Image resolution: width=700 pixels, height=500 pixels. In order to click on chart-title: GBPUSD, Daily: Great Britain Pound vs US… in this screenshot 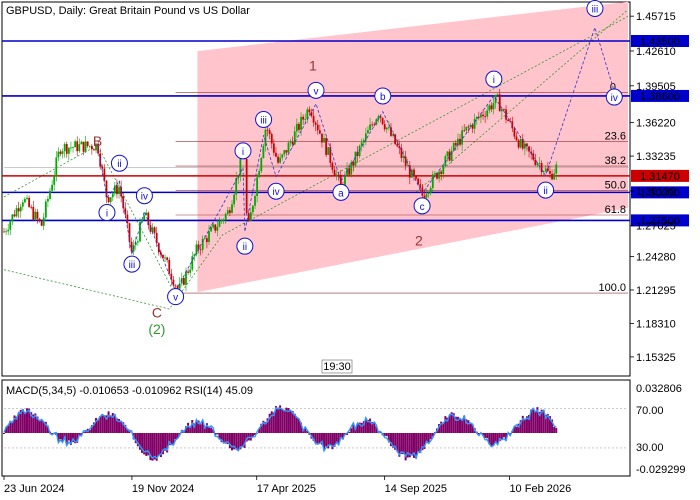, I will do `click(128, 11)`.